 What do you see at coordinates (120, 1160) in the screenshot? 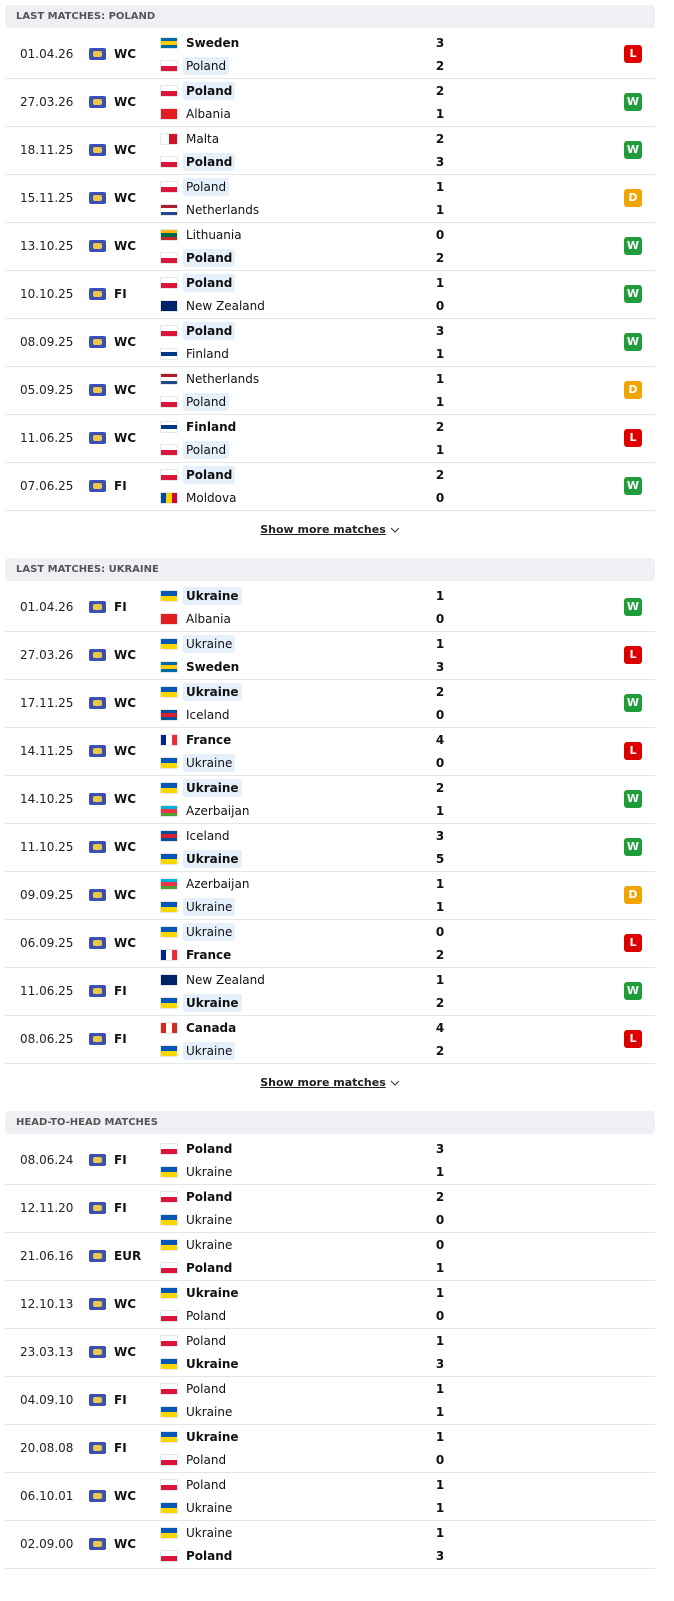
I see `competition: FI` at bounding box center [120, 1160].